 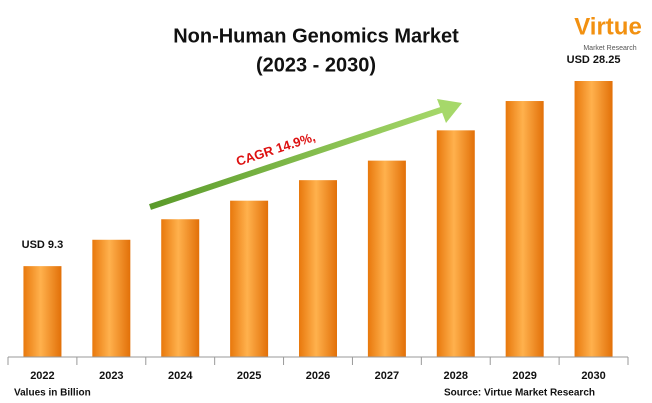 What do you see at coordinates (316, 65) in the screenshot?
I see `chart-subtitle: (2023 - 2030)` at bounding box center [316, 65].